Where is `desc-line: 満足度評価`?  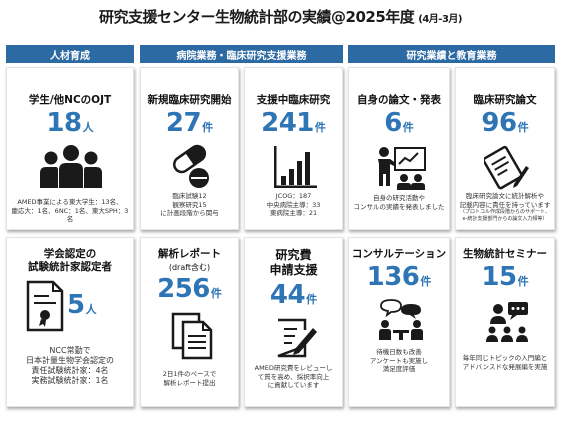
desc-line: 満足度評価 is located at coordinates (399, 369).